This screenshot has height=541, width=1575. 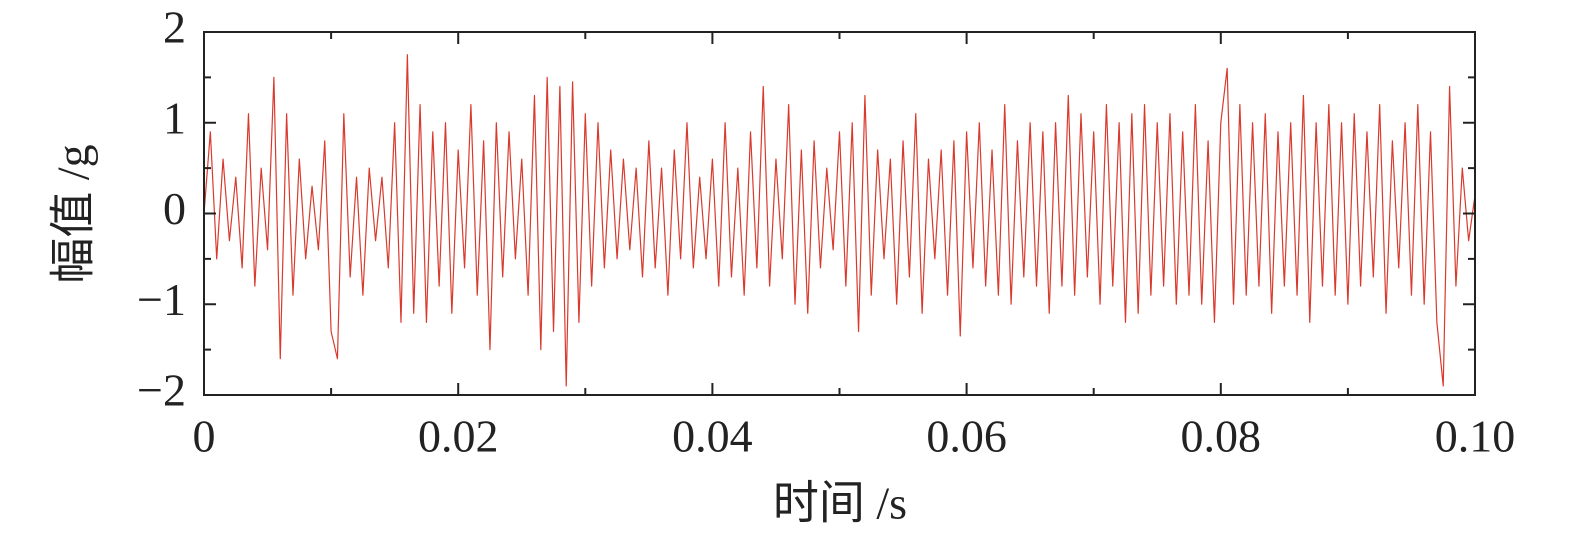 What do you see at coordinates (174, 117) in the screenshot?
I see `y-tick-label: 1` at bounding box center [174, 117].